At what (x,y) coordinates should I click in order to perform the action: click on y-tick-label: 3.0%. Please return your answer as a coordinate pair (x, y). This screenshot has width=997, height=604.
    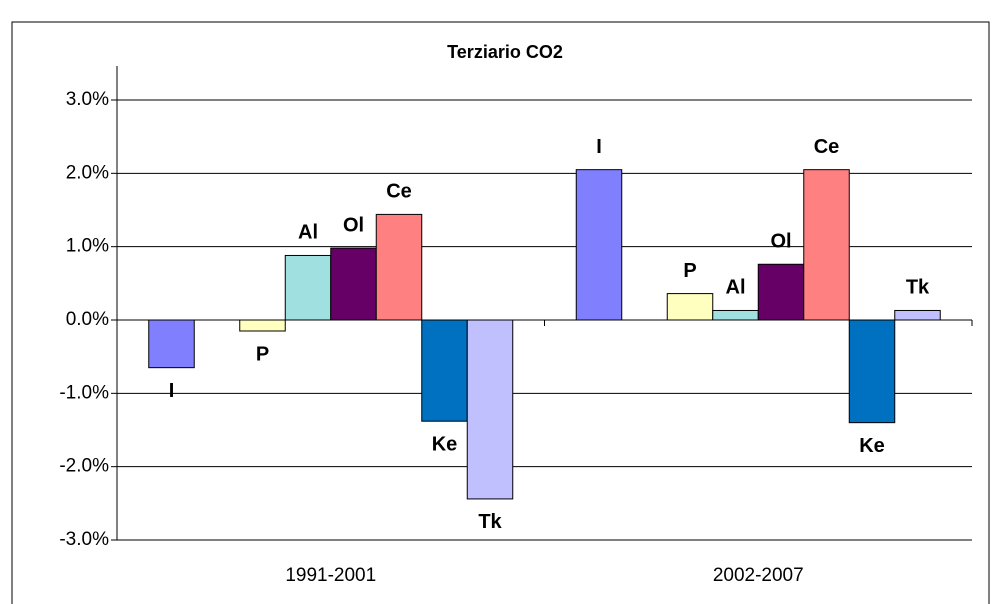
    Looking at the image, I should click on (87, 99).